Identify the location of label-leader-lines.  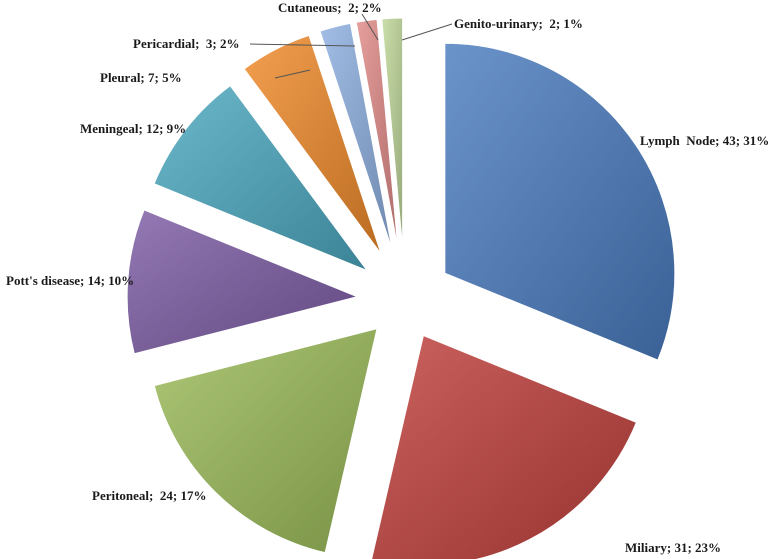
(351, 46).